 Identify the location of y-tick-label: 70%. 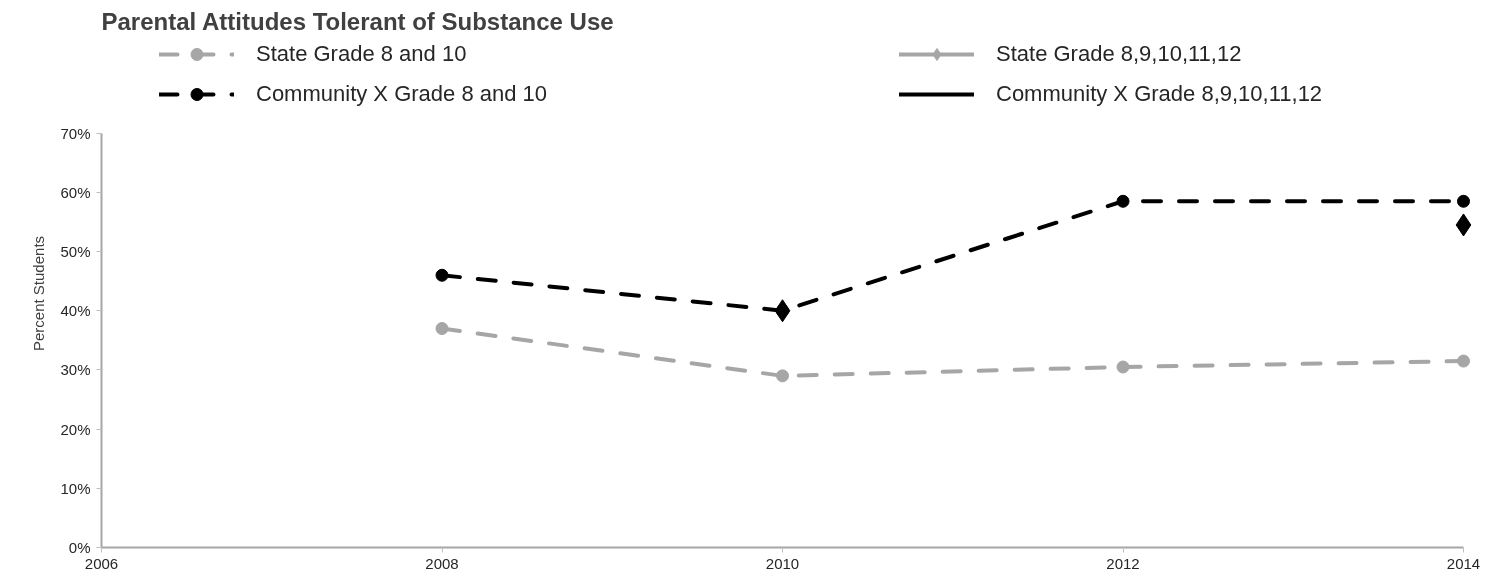
(75, 133).